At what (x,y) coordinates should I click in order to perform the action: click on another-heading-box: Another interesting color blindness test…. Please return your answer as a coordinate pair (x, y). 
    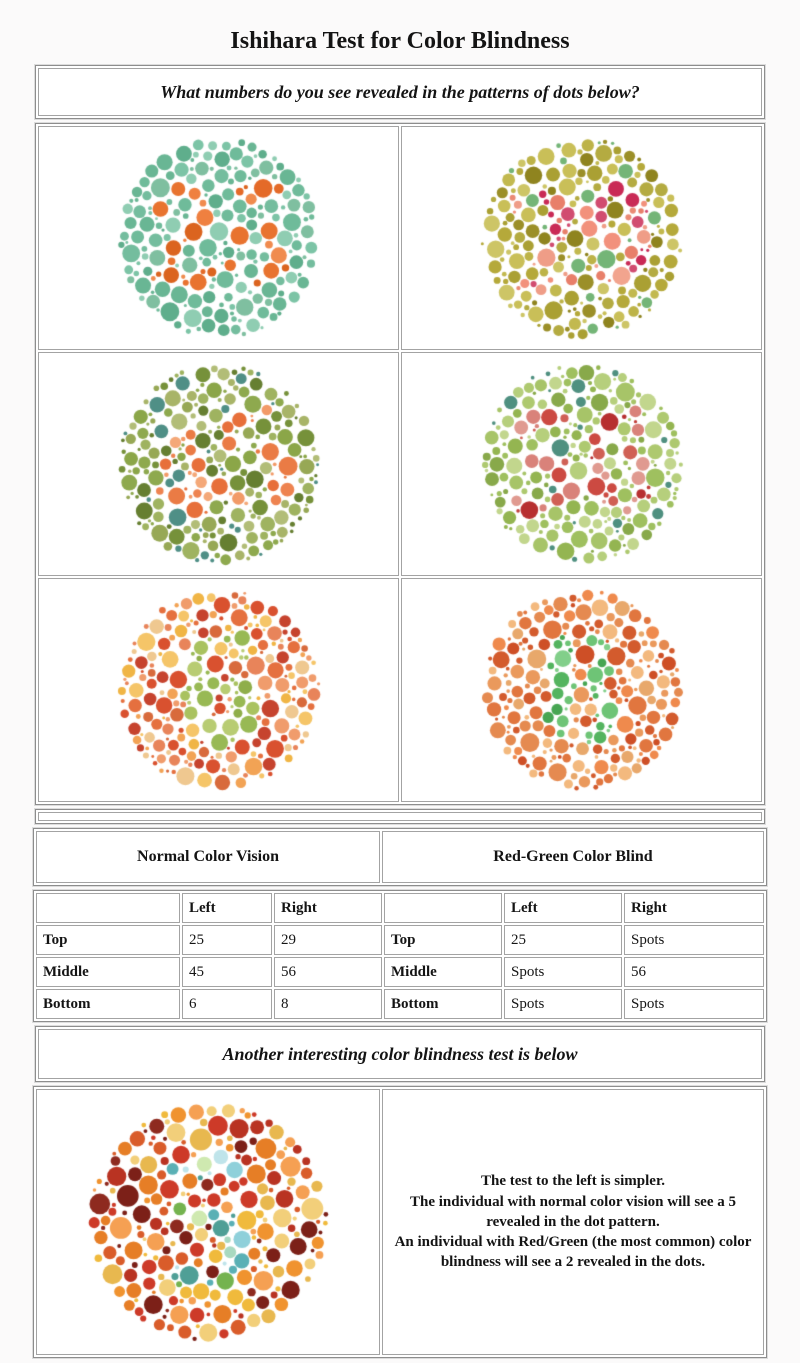
    Looking at the image, I should click on (400, 1054).